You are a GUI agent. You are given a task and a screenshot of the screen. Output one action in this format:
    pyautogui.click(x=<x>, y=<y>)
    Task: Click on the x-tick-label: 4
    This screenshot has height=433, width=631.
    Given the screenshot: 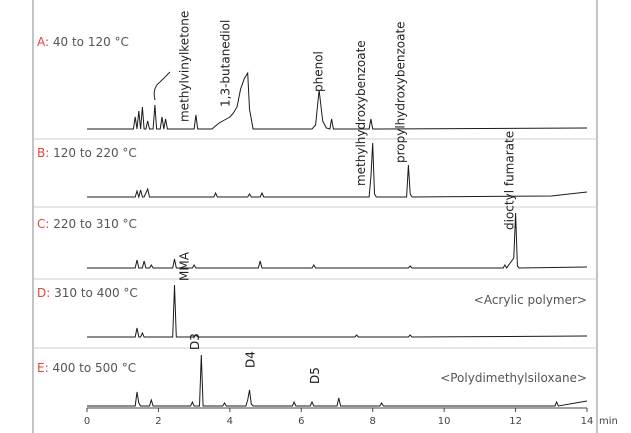 What is the action you would take?
    pyautogui.click(x=230, y=421)
    